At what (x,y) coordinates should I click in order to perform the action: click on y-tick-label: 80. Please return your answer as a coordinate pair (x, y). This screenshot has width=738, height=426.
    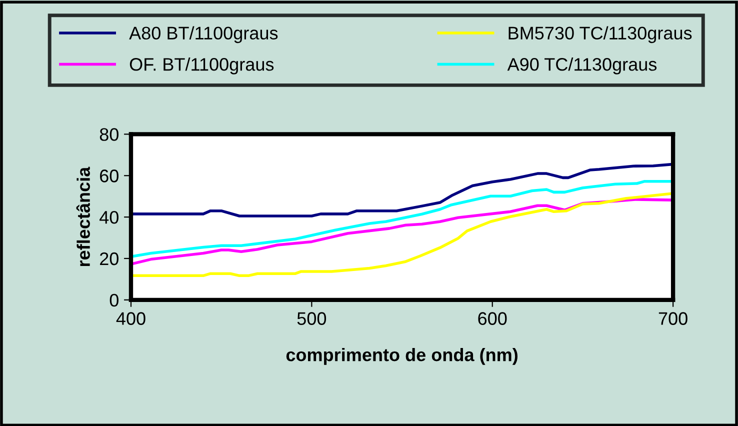
    Looking at the image, I should click on (109, 134).